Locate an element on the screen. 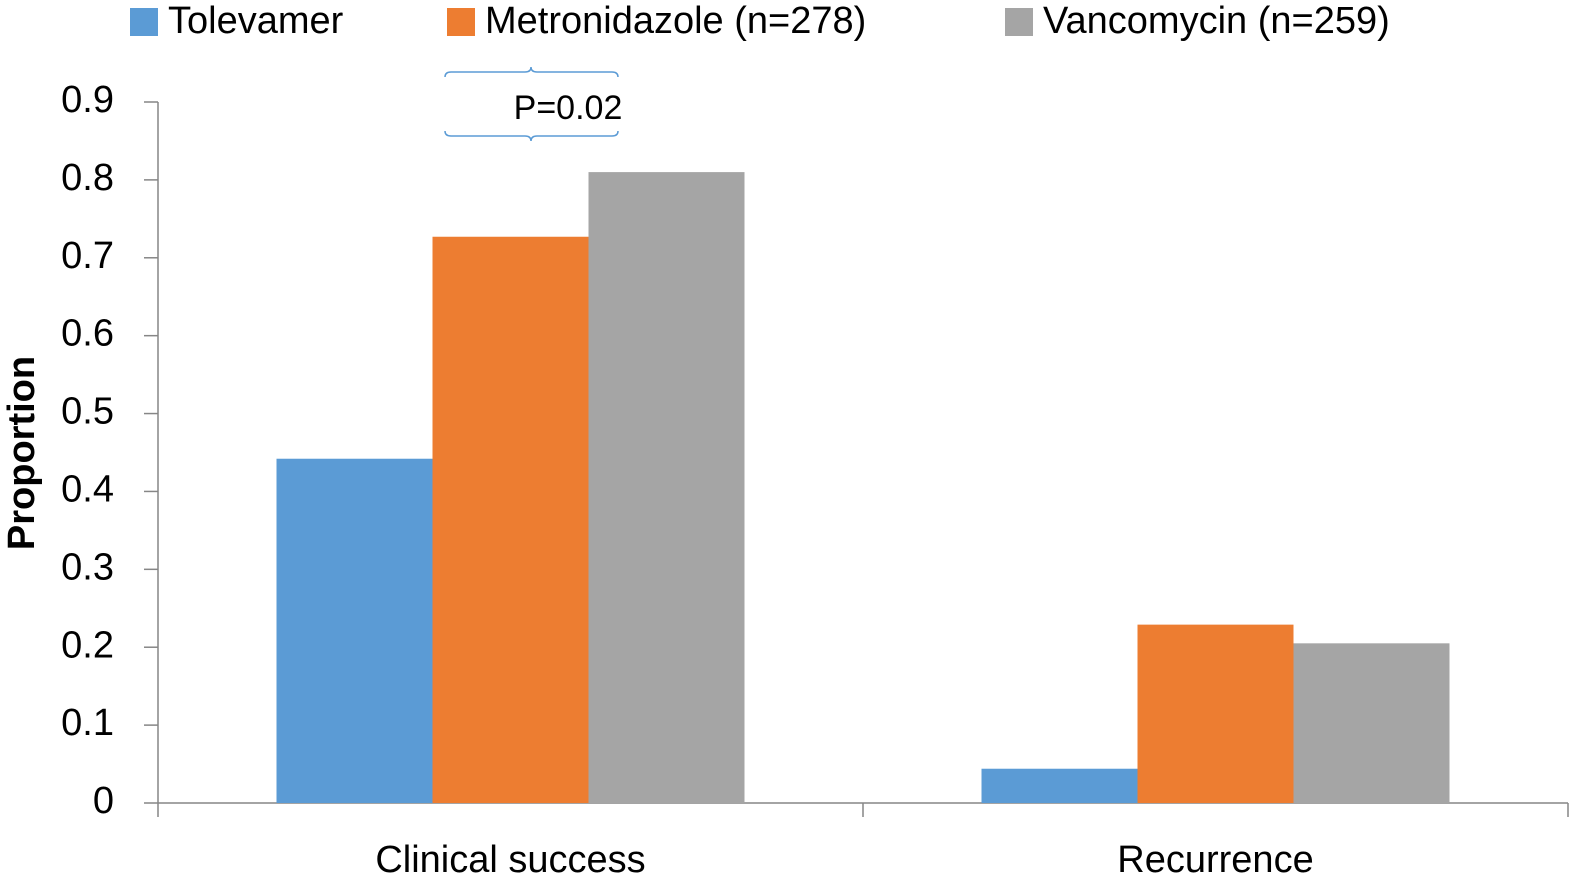 This screenshot has height=894, width=1583. x-tick-label: Clinical success is located at coordinates (510, 860).